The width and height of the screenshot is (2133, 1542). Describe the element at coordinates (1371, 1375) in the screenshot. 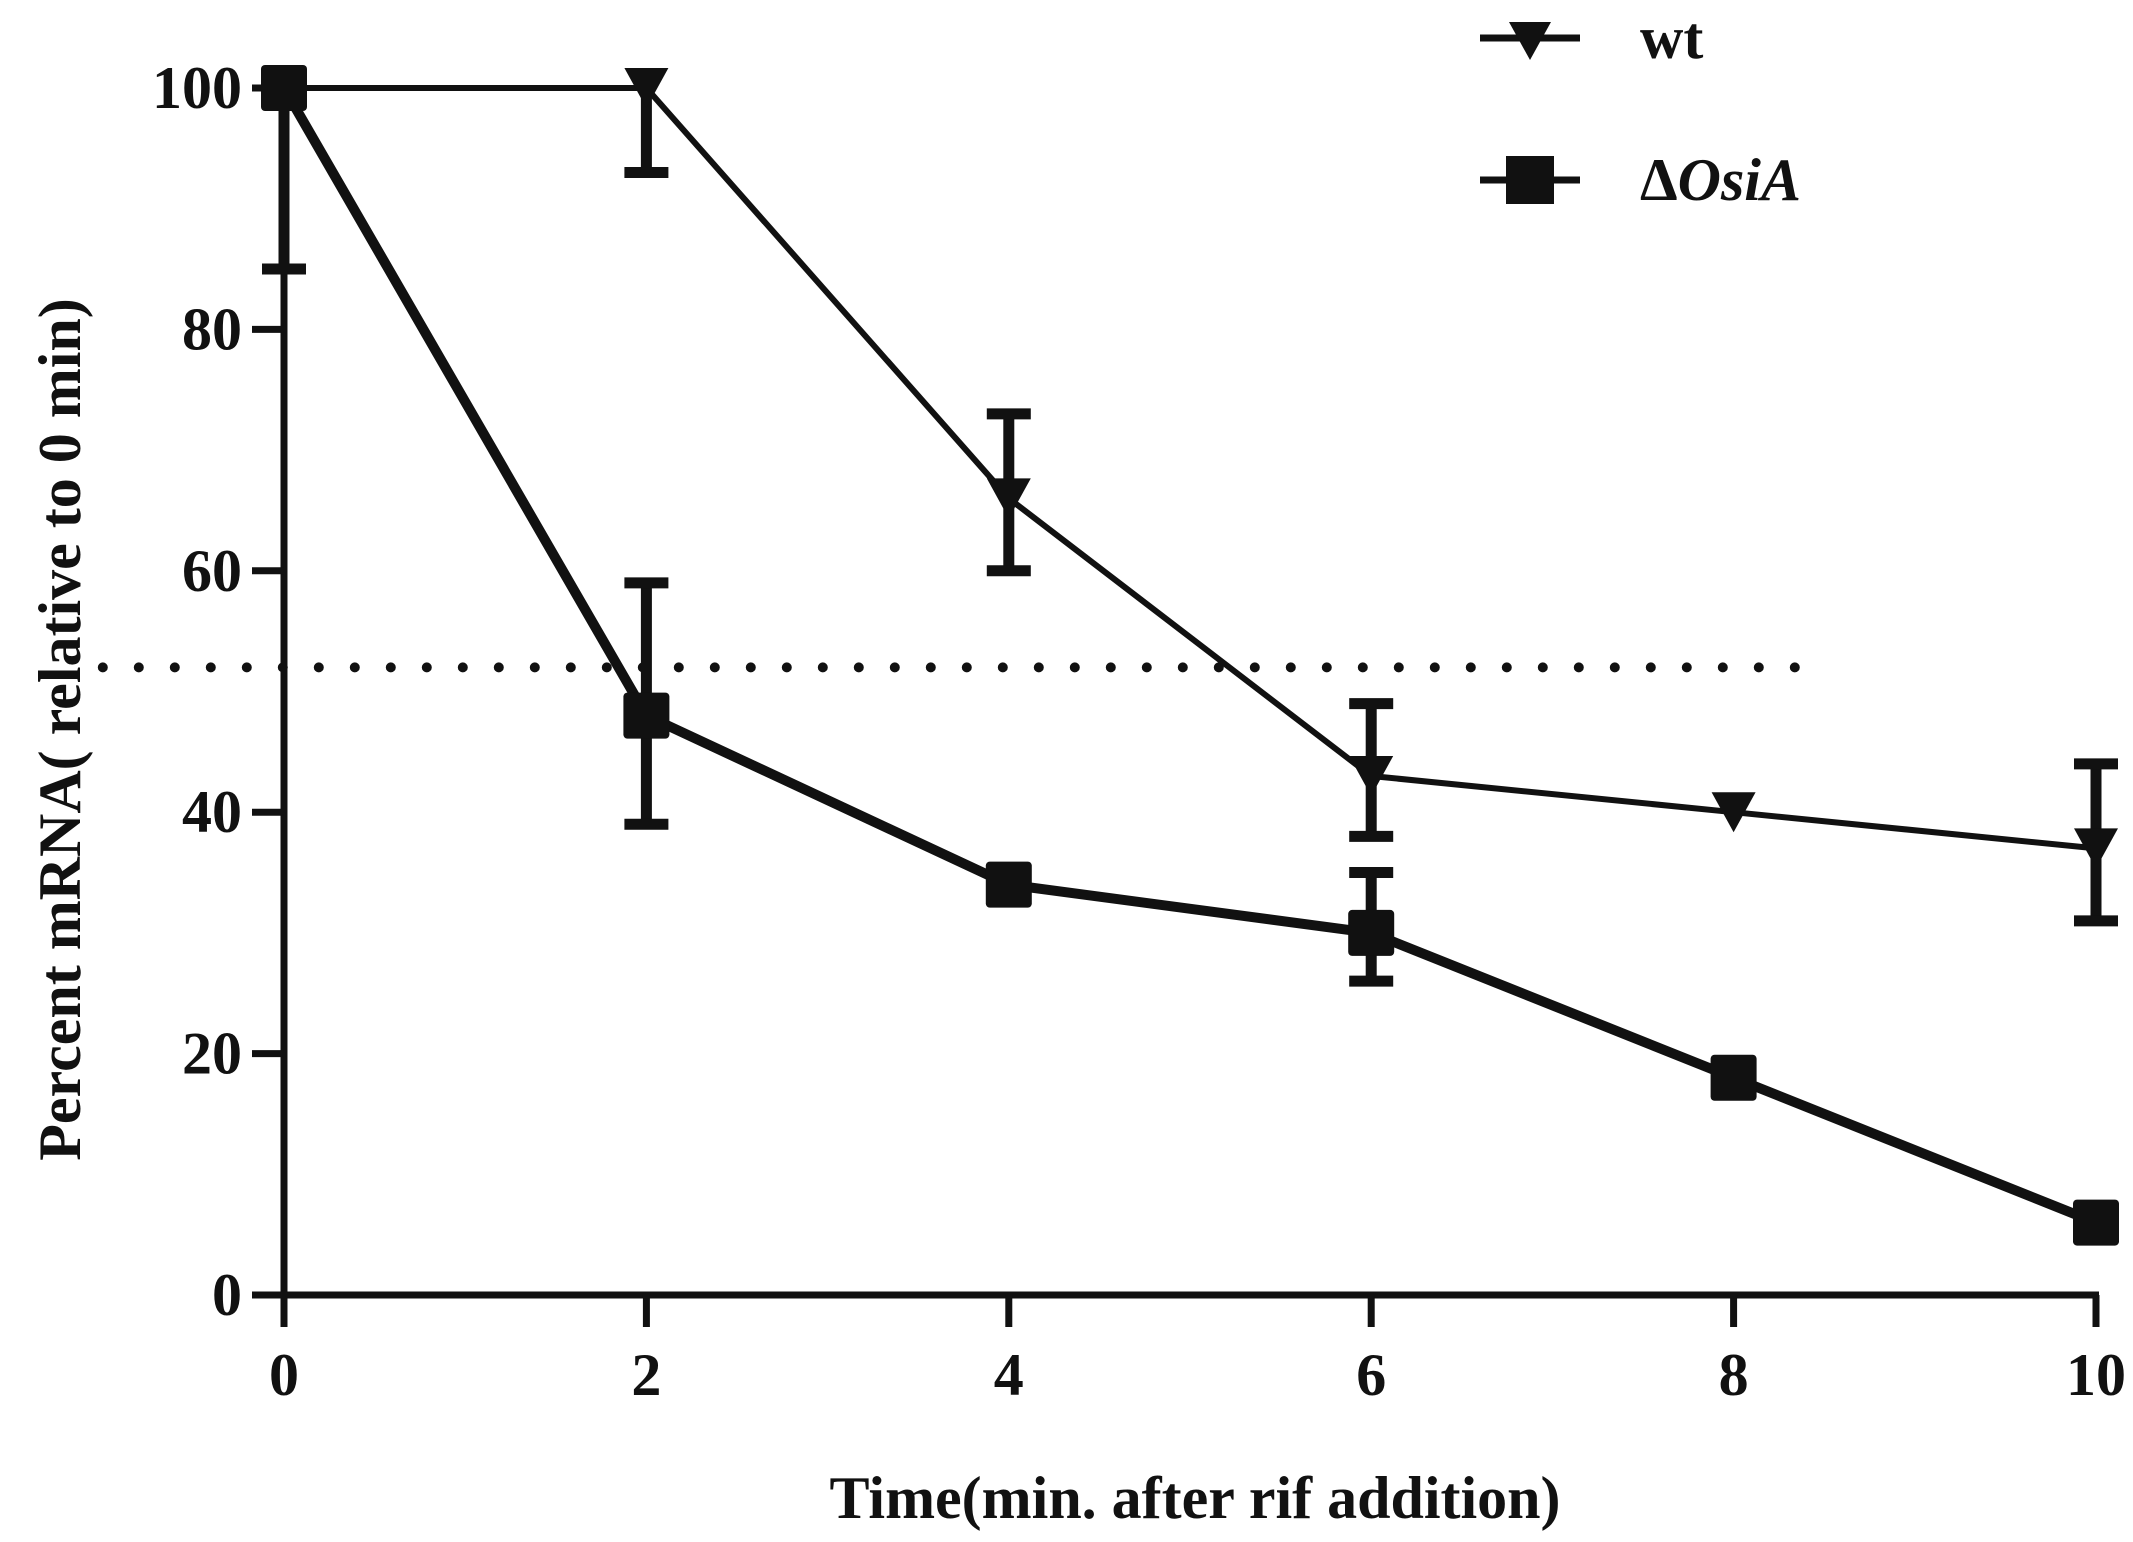

I see `x-tick-label: 6` at that location.